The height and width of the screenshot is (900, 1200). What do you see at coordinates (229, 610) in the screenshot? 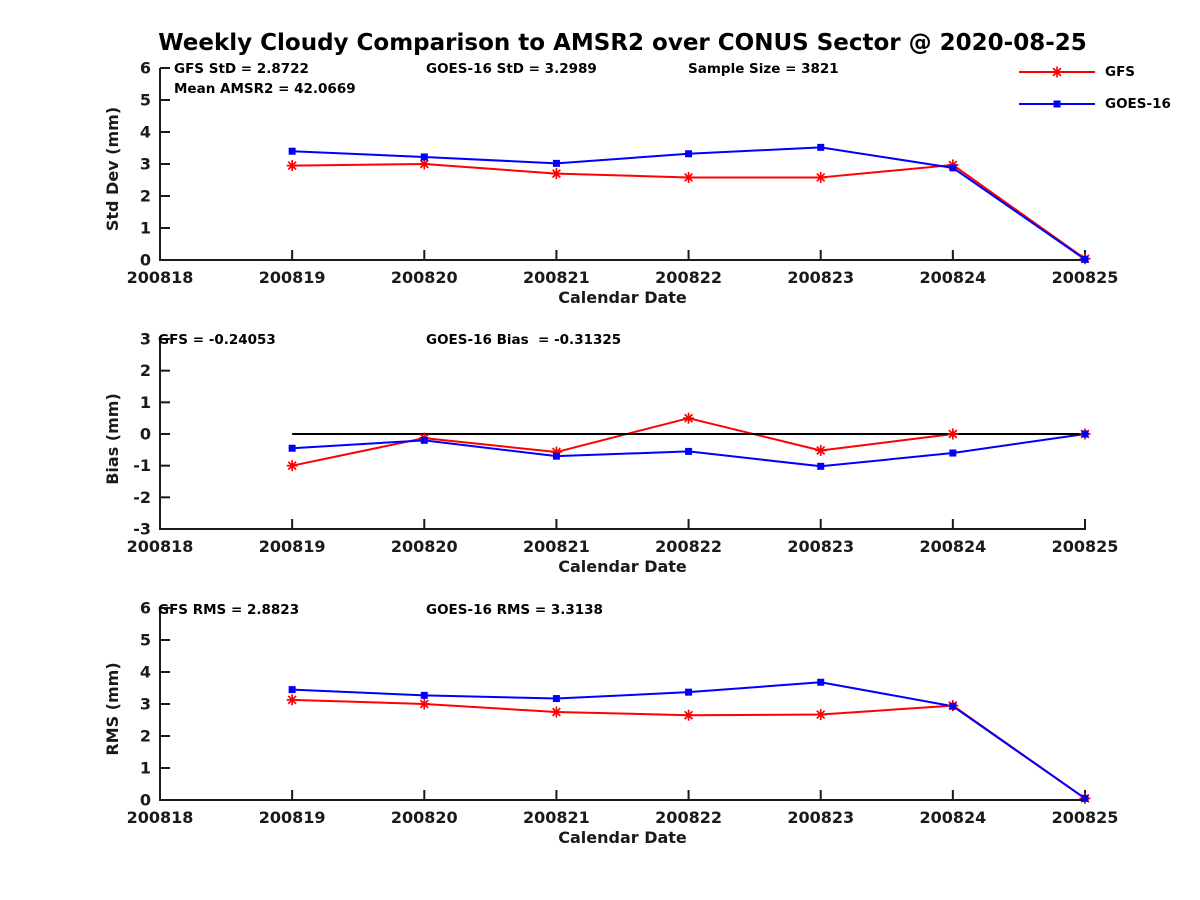
I see `annotation-gfs-rms: GFS RMS = 2.8823` at bounding box center [229, 610].